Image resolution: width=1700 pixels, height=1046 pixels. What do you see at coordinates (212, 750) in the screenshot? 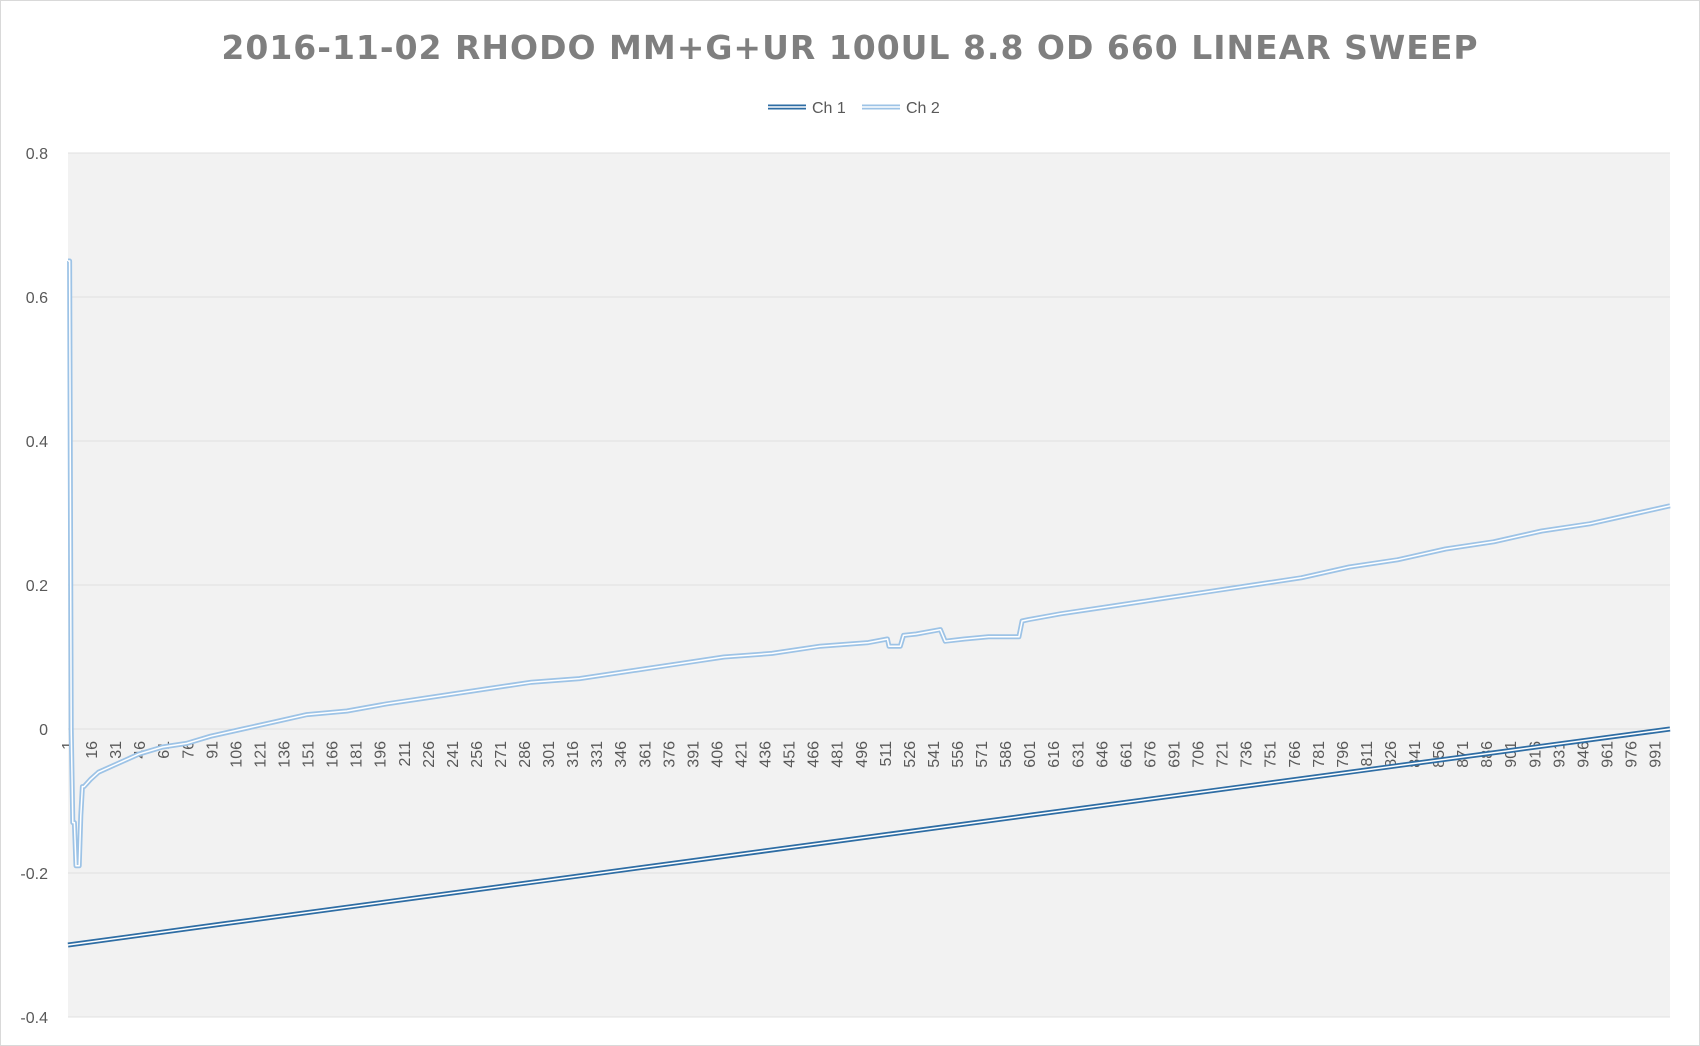
I see `x-tick-label: 91` at bounding box center [212, 750].